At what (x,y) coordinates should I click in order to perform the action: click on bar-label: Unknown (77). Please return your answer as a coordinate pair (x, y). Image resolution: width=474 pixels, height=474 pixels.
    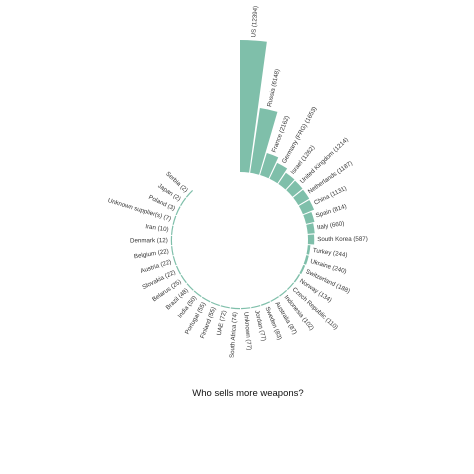
    Looking at the image, I should click on (247, 331).